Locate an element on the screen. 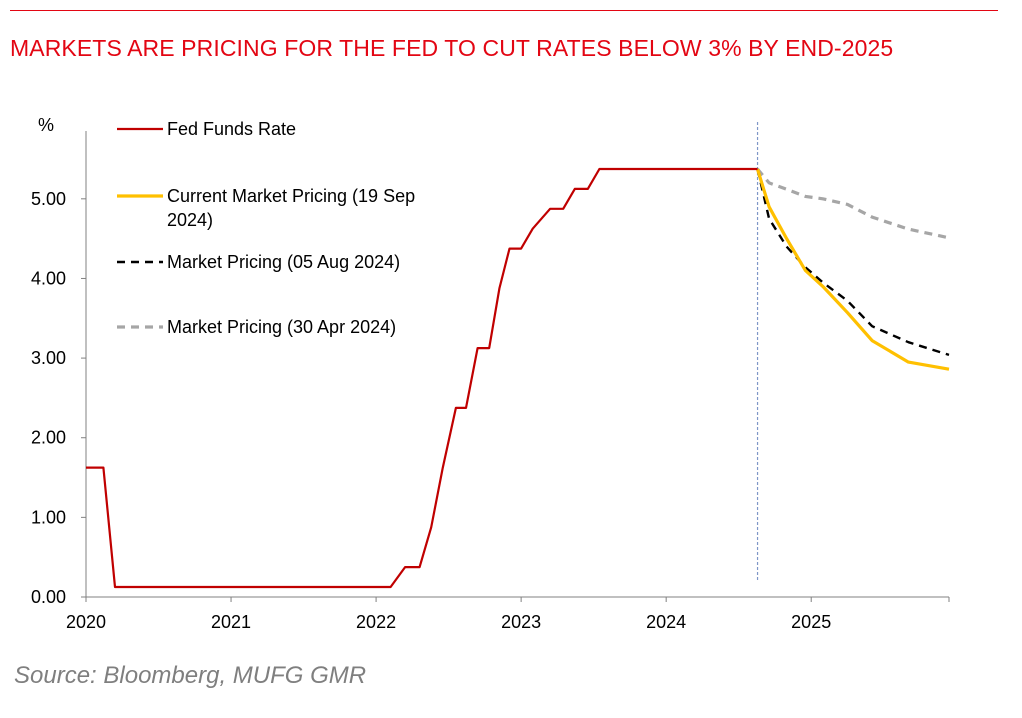  x-tick-label: 2024 is located at coordinates (666, 622).